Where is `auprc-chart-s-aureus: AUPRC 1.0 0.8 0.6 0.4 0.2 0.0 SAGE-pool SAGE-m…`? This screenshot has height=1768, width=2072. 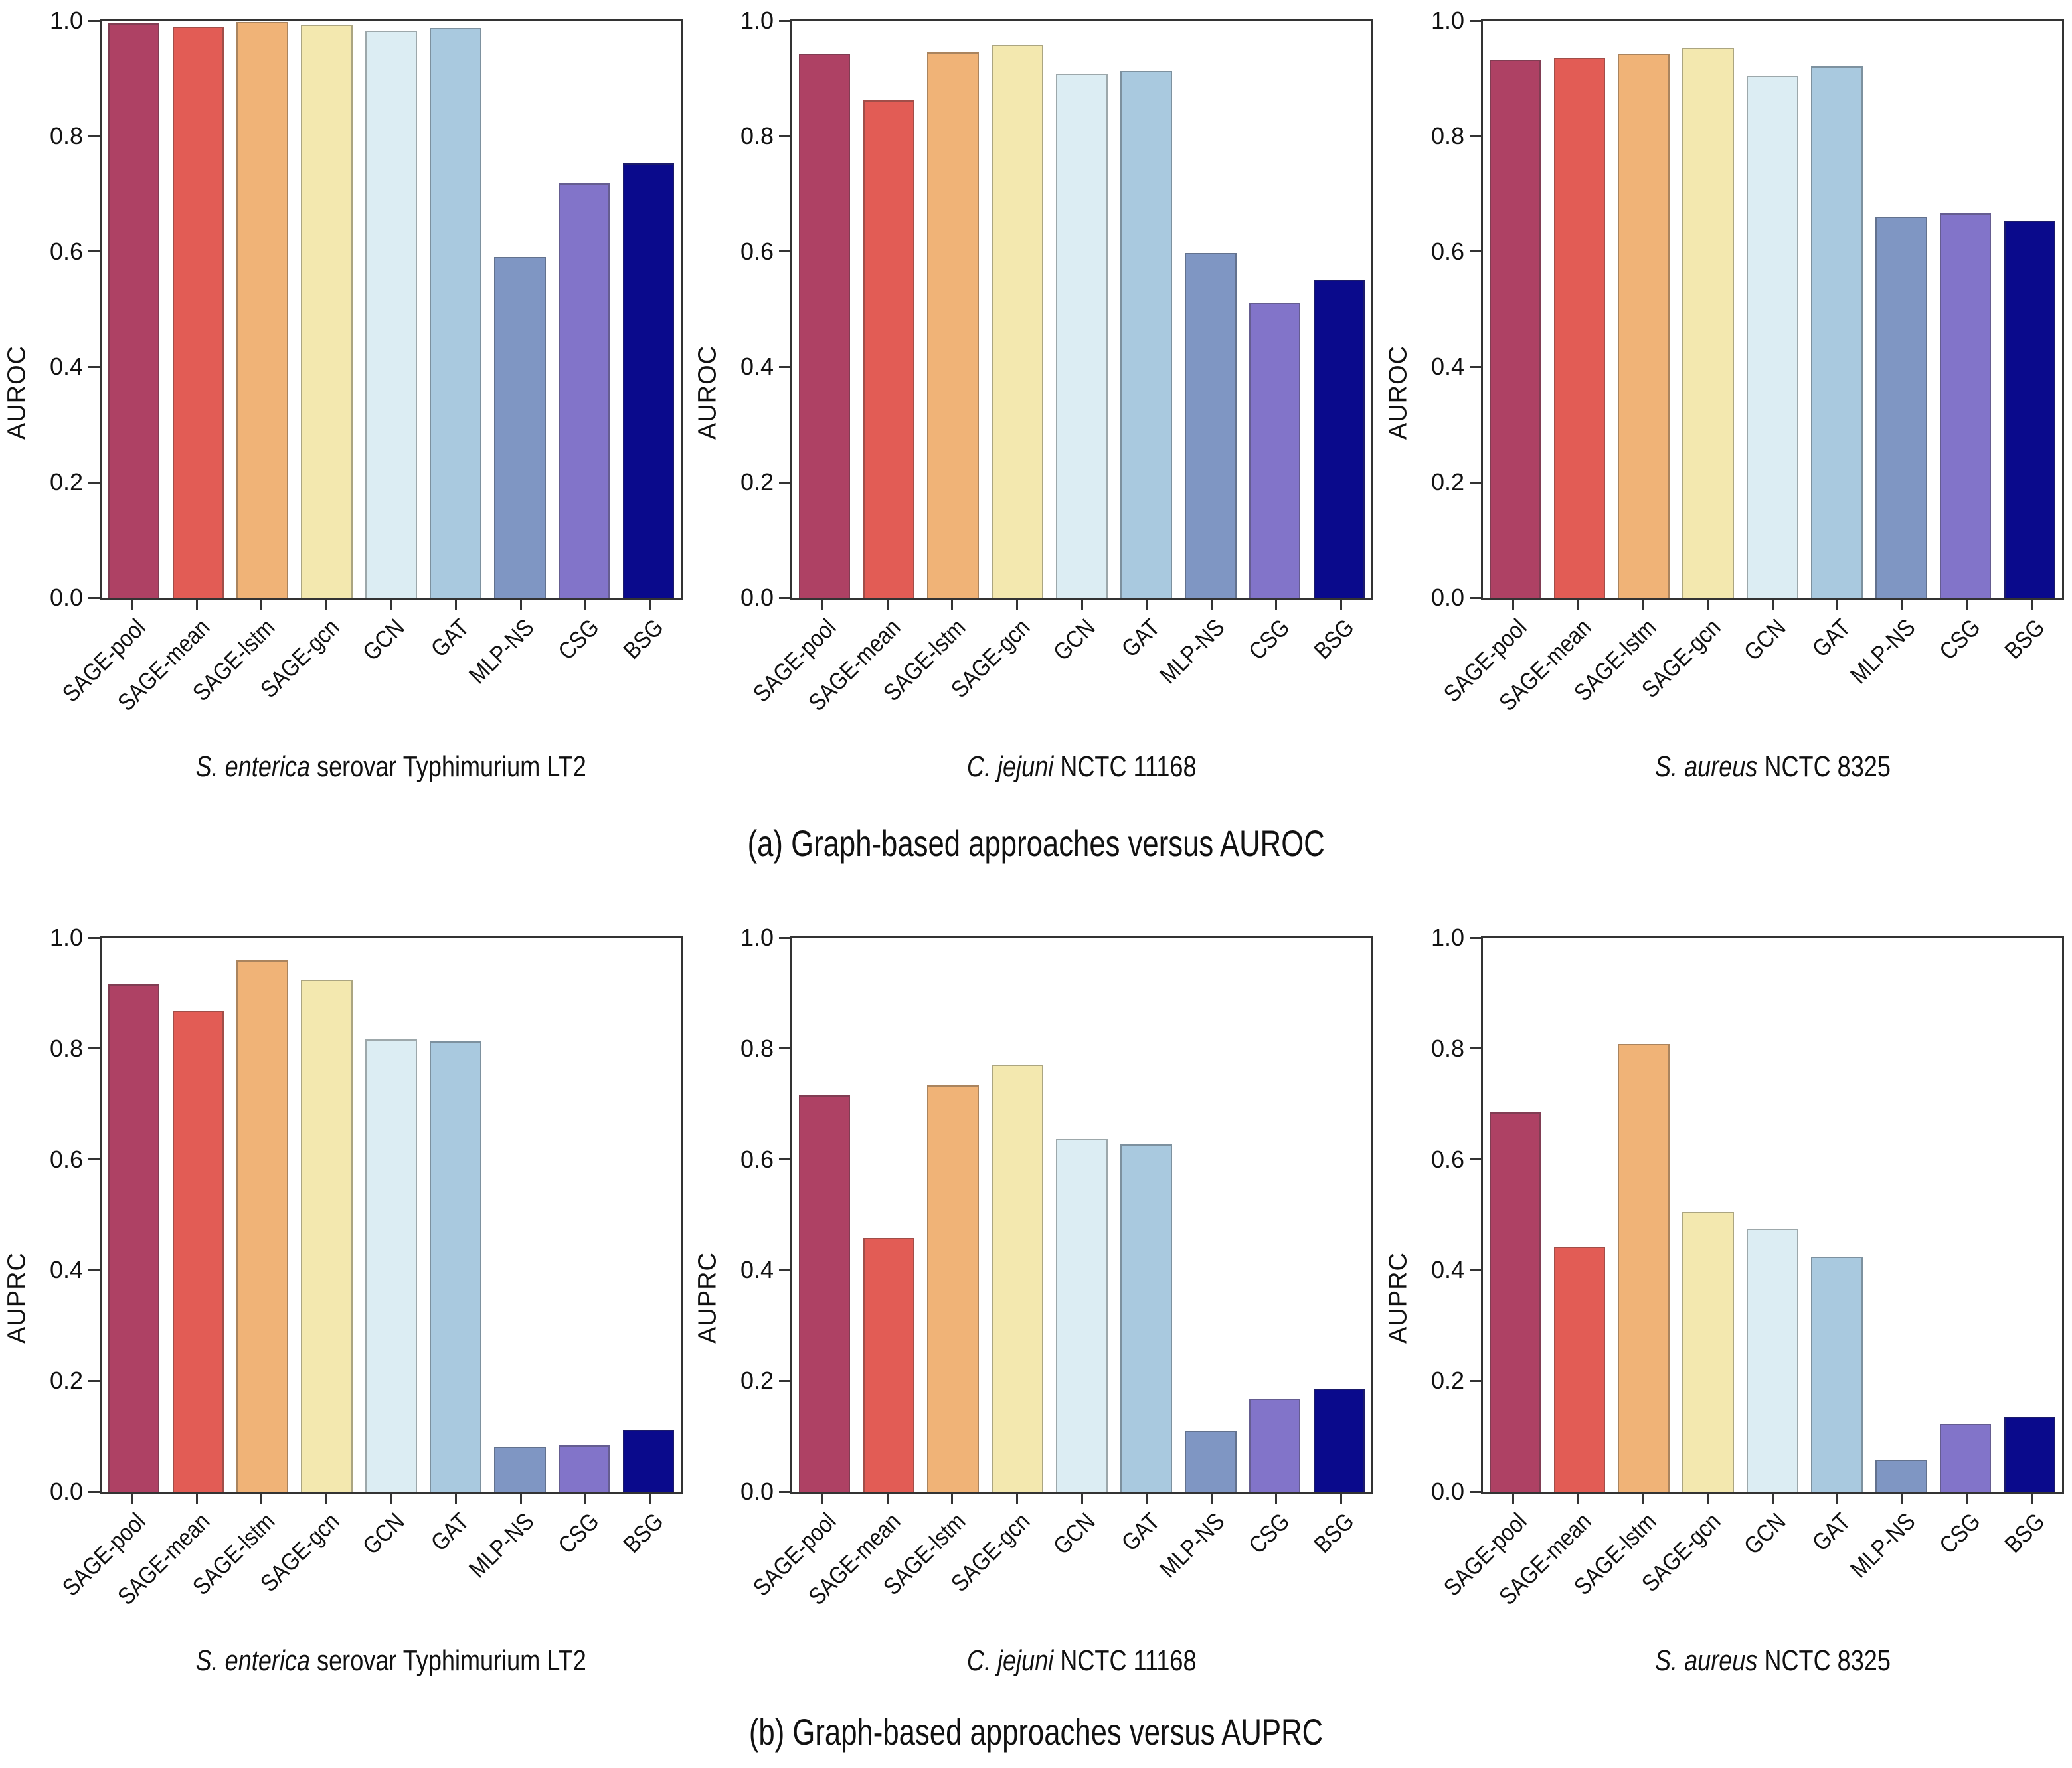
auprc-chart-s-aureus: AUPRC 1.0 0.8 0.6 0.4 0.2 0.0 SAGE-pool SAGE-m… is located at coordinates (1726, 1297).